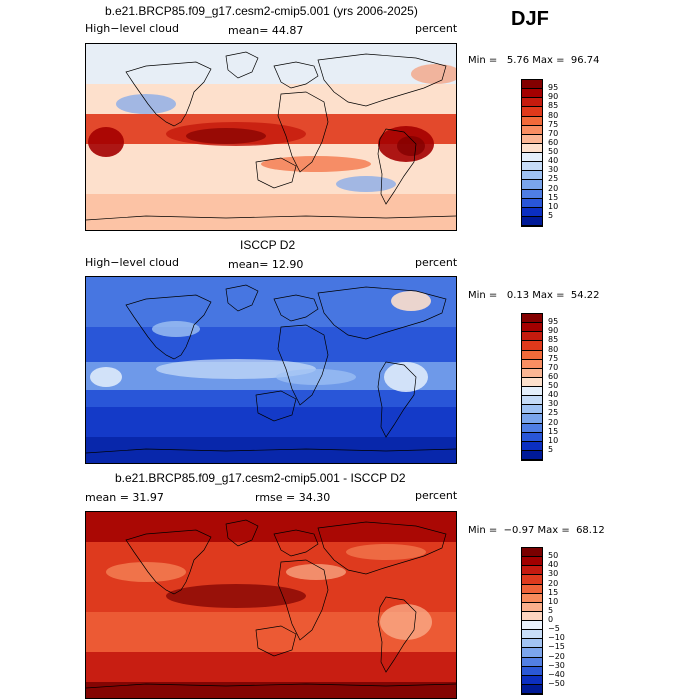 Image resolution: width=700 pixels, height=700 pixels. I want to click on colorbar-tick-label: −40, so click(556, 674).